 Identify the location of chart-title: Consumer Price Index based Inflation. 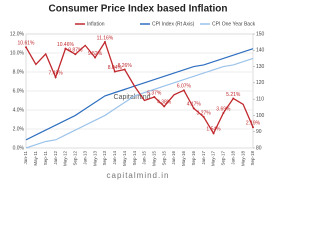
(138, 9).